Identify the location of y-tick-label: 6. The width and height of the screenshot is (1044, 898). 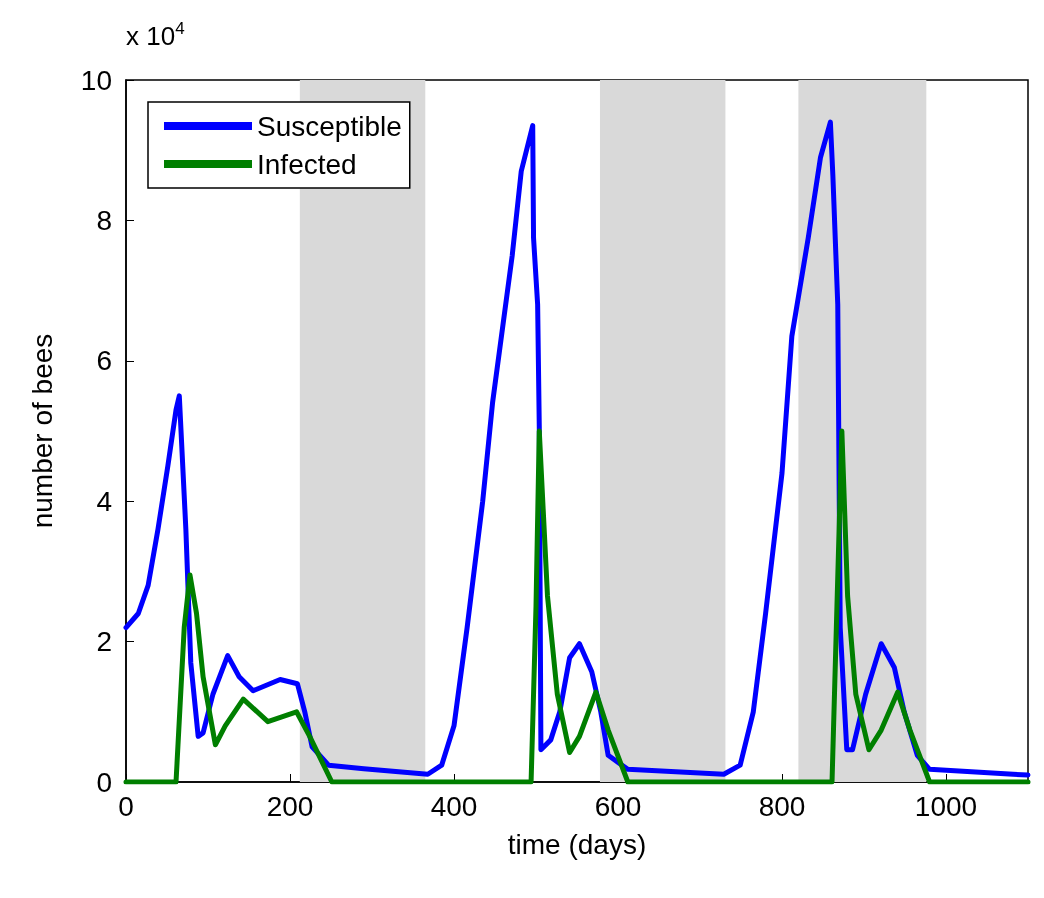
(104, 361).